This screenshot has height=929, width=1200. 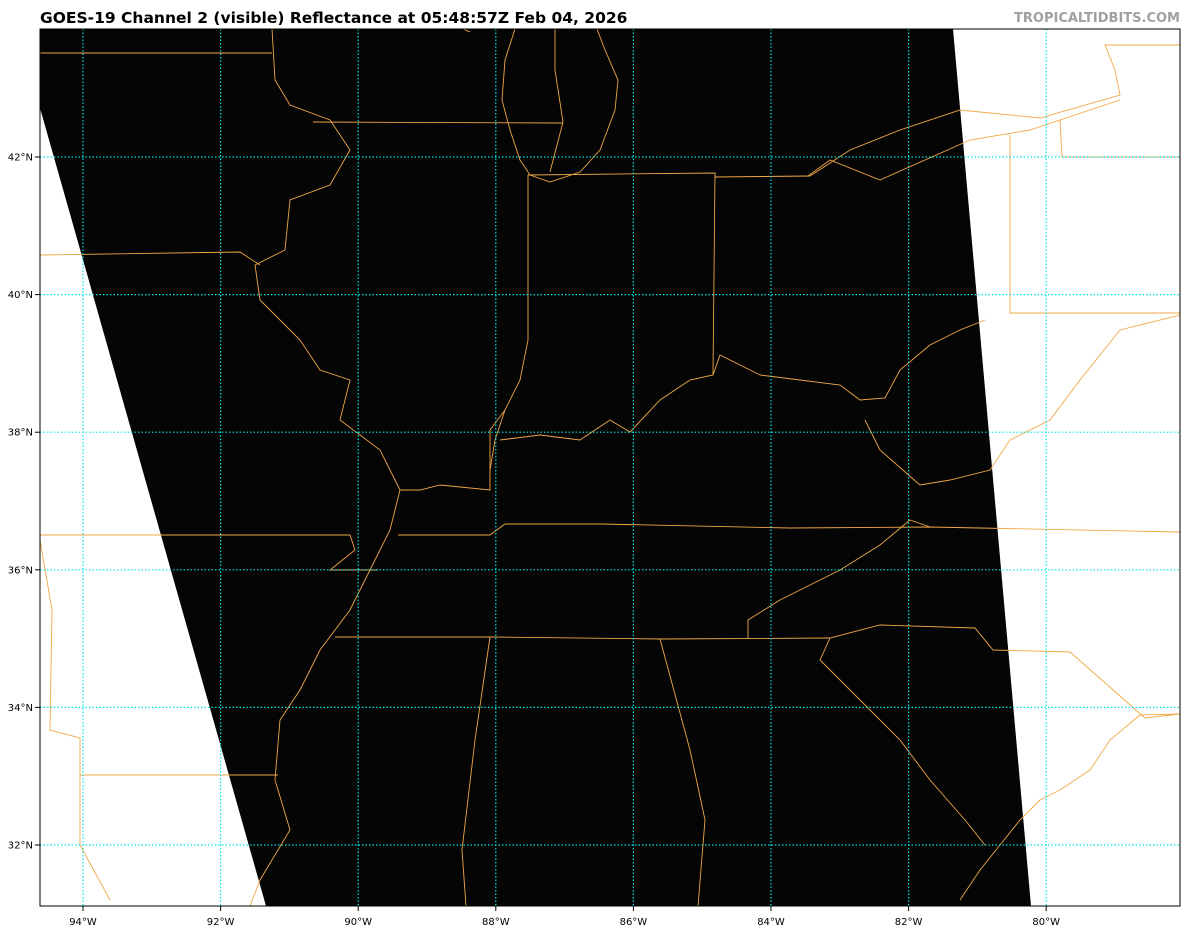 What do you see at coordinates (1097, 18) in the screenshot?
I see `brand-watermark: TROPICALTIDBITS.COM` at bounding box center [1097, 18].